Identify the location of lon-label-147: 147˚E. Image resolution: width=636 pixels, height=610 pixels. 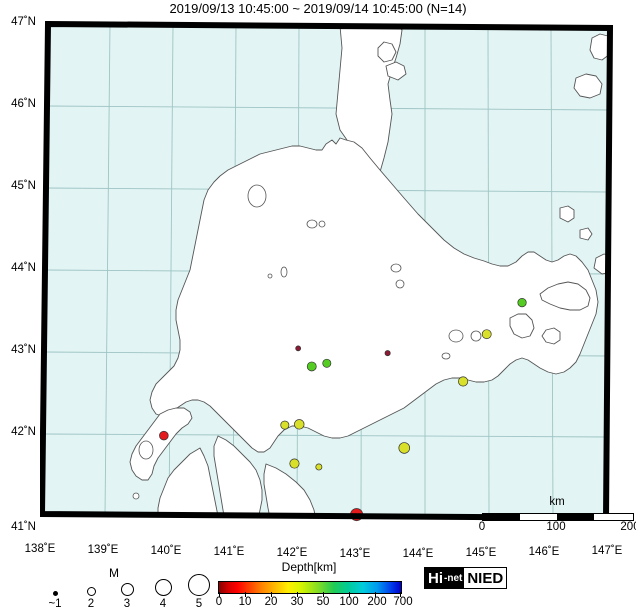
(607, 551).